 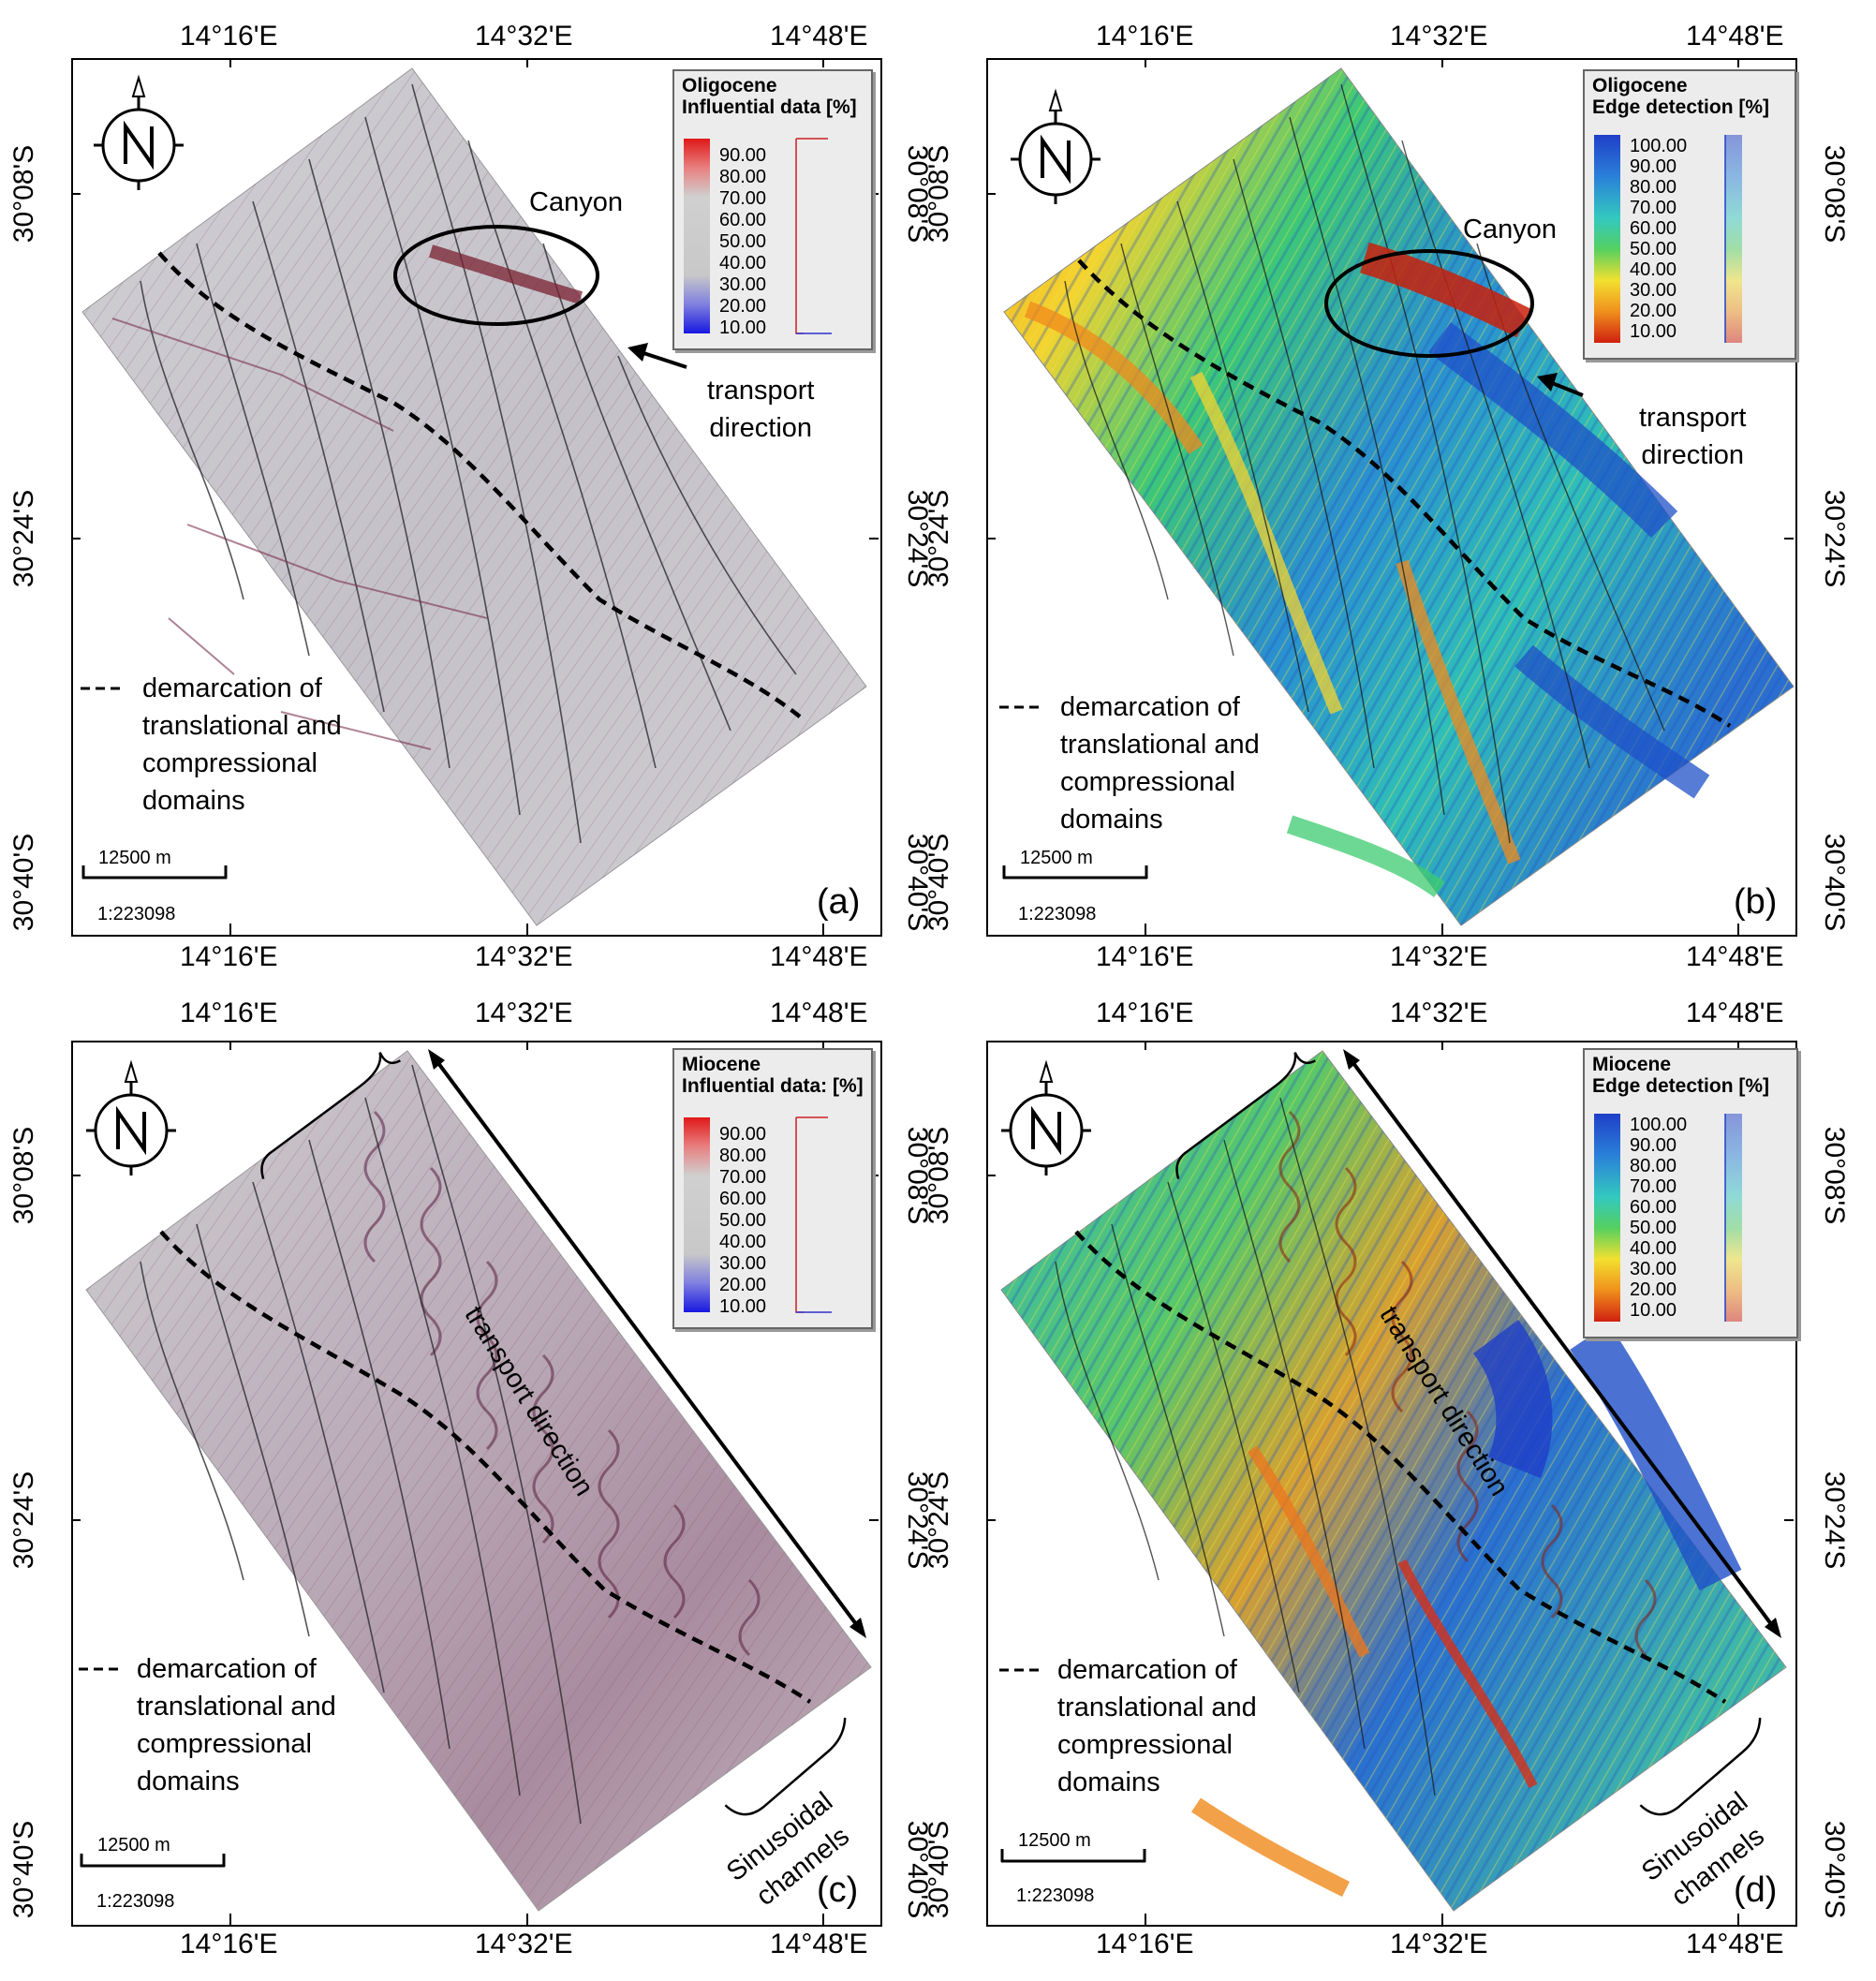 What do you see at coordinates (839, 902) in the screenshot?
I see `panel-letter: (a)` at bounding box center [839, 902].